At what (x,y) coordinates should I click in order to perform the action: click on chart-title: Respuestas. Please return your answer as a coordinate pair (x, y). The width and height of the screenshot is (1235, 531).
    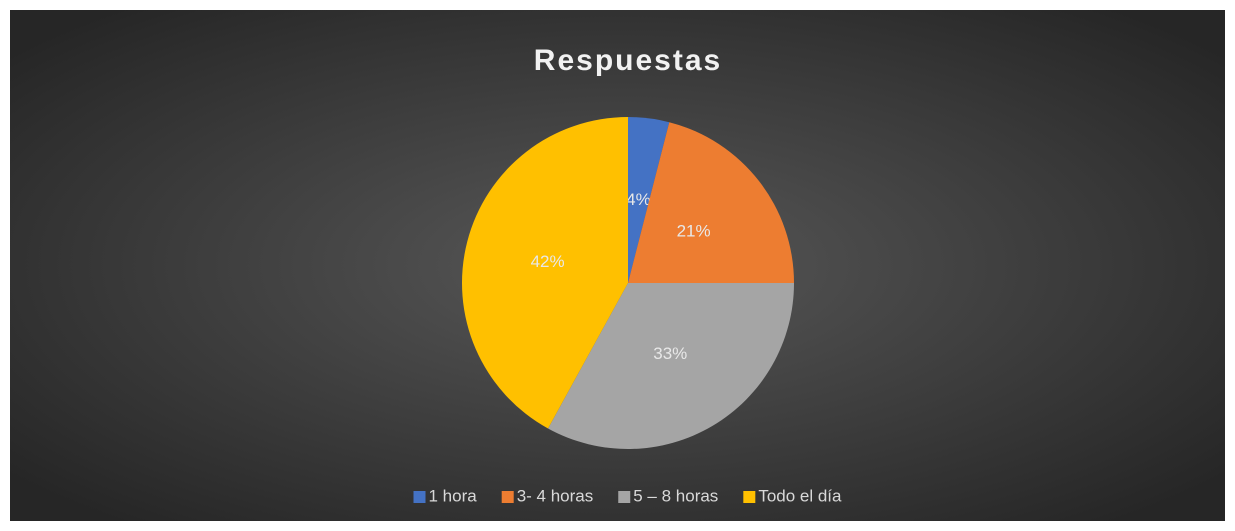
    Looking at the image, I should click on (628, 60).